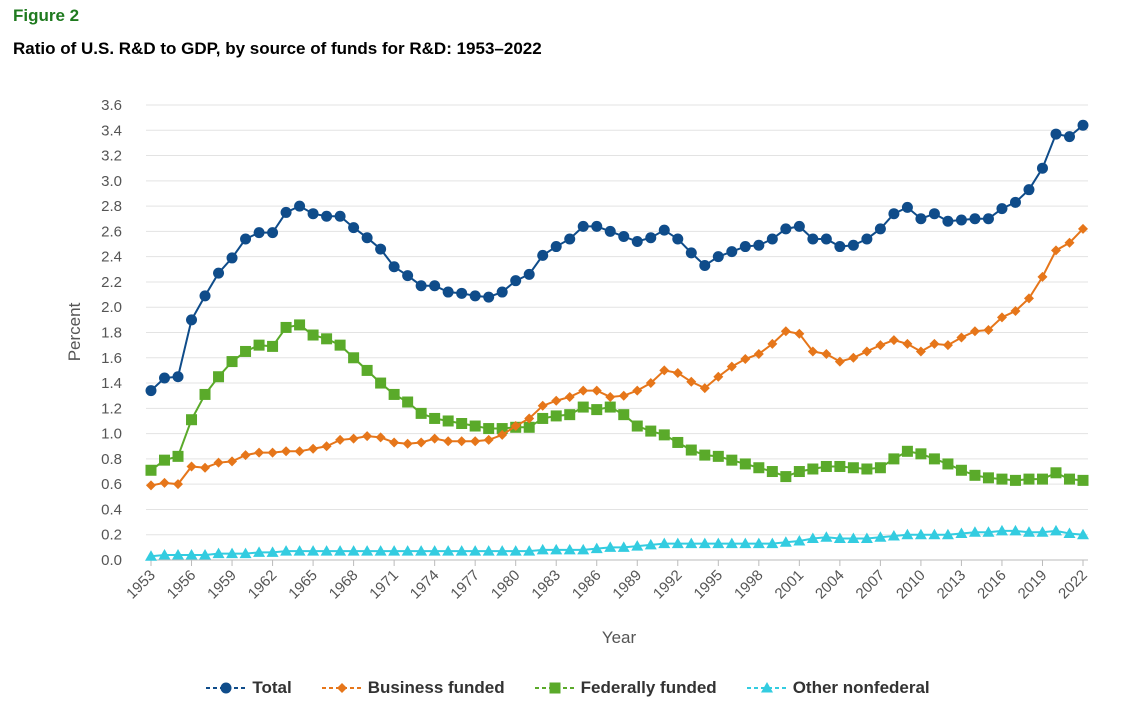  I want to click on legend-item-other-nonfederal: Other nonfederal, so click(838, 688).